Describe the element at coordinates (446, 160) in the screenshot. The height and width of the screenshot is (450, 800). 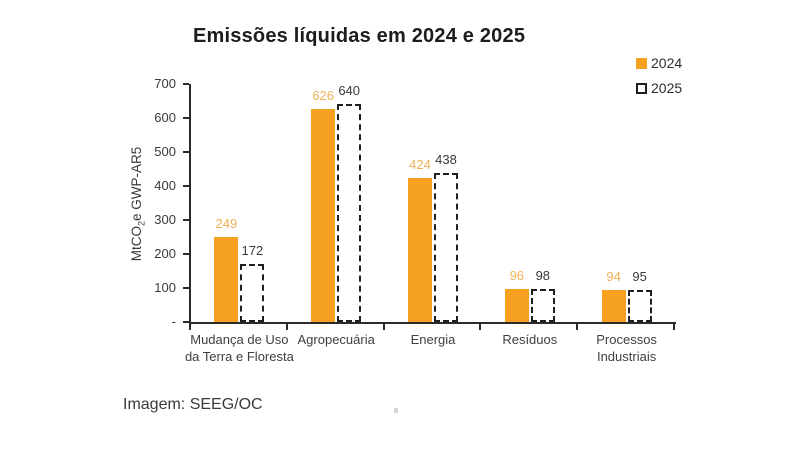
I see `value-label-2025: 438` at that location.